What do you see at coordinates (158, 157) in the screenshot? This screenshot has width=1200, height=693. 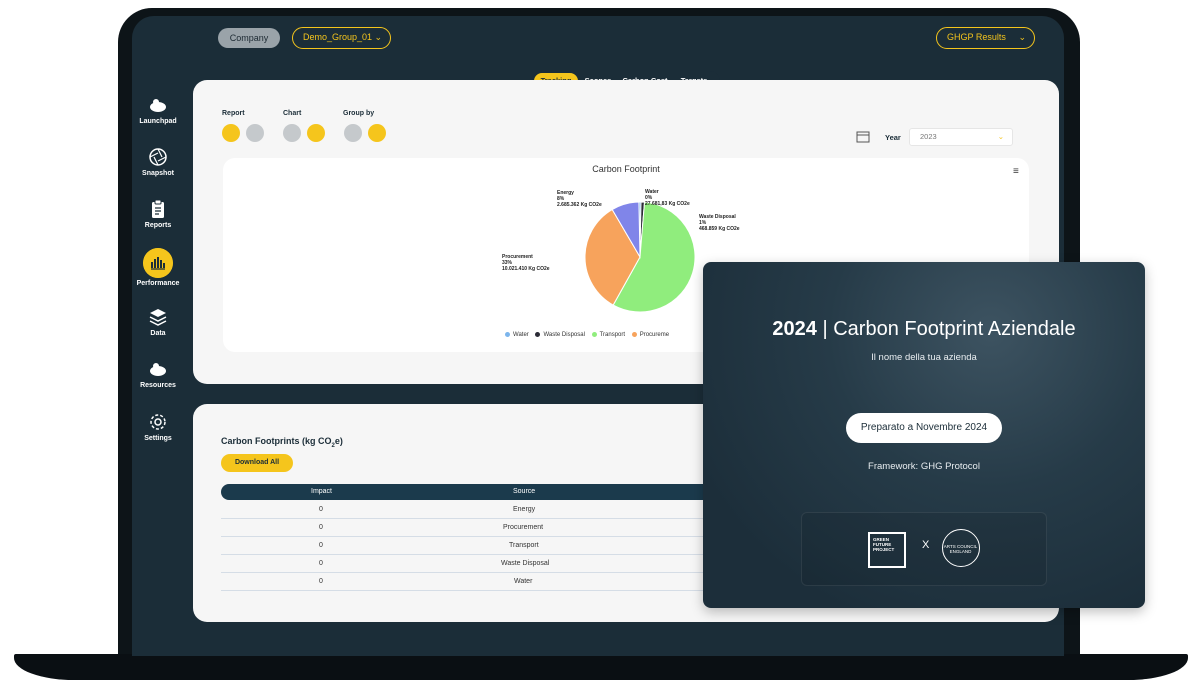 I see `aperture-icon` at bounding box center [158, 157].